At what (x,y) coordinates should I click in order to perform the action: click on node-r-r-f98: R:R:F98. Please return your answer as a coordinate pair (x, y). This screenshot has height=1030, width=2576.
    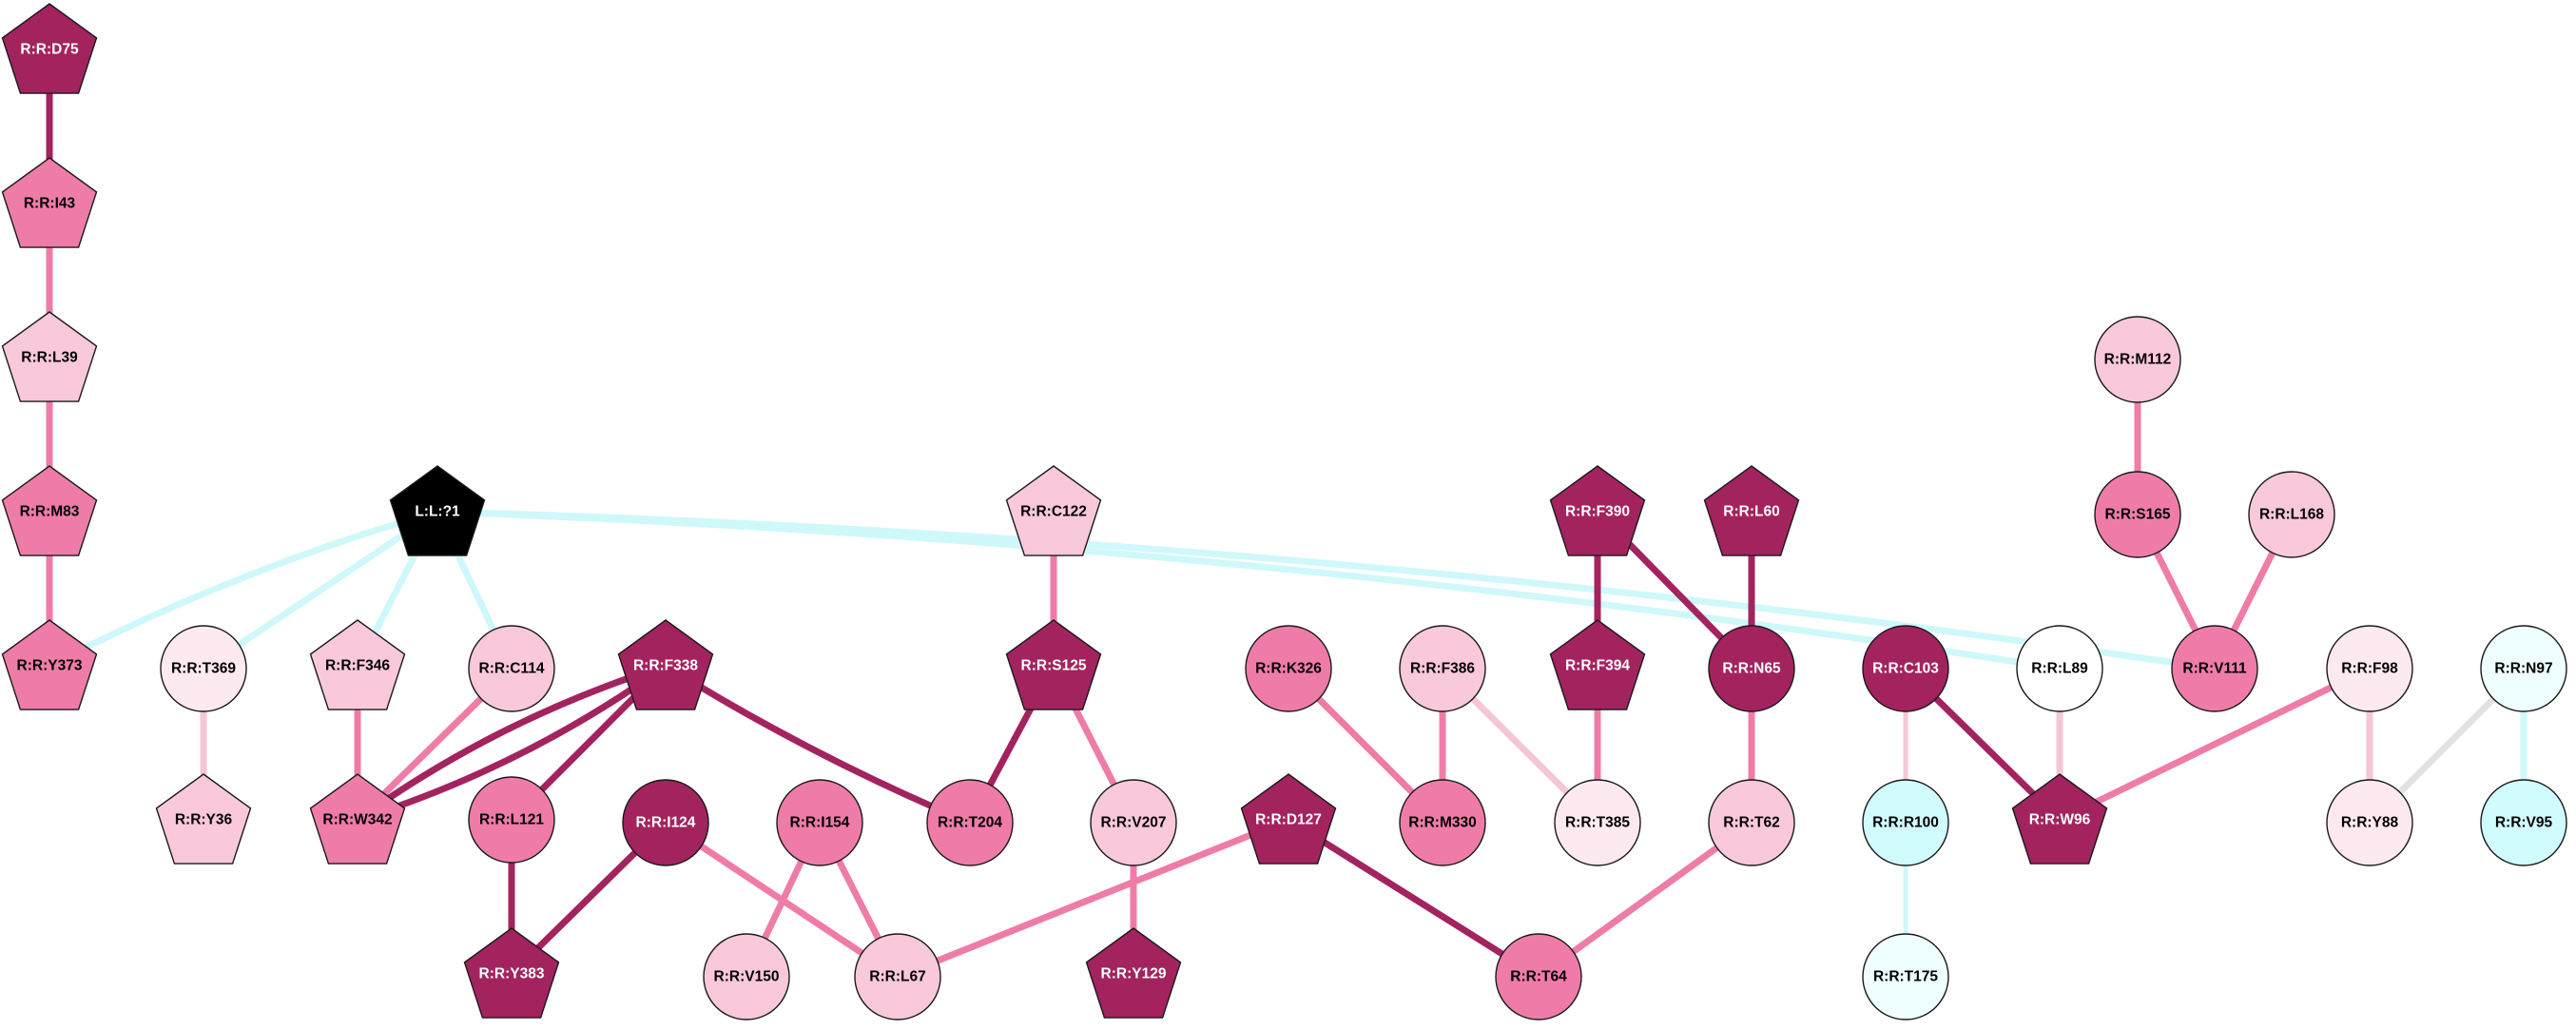
    Looking at the image, I should click on (2369, 669).